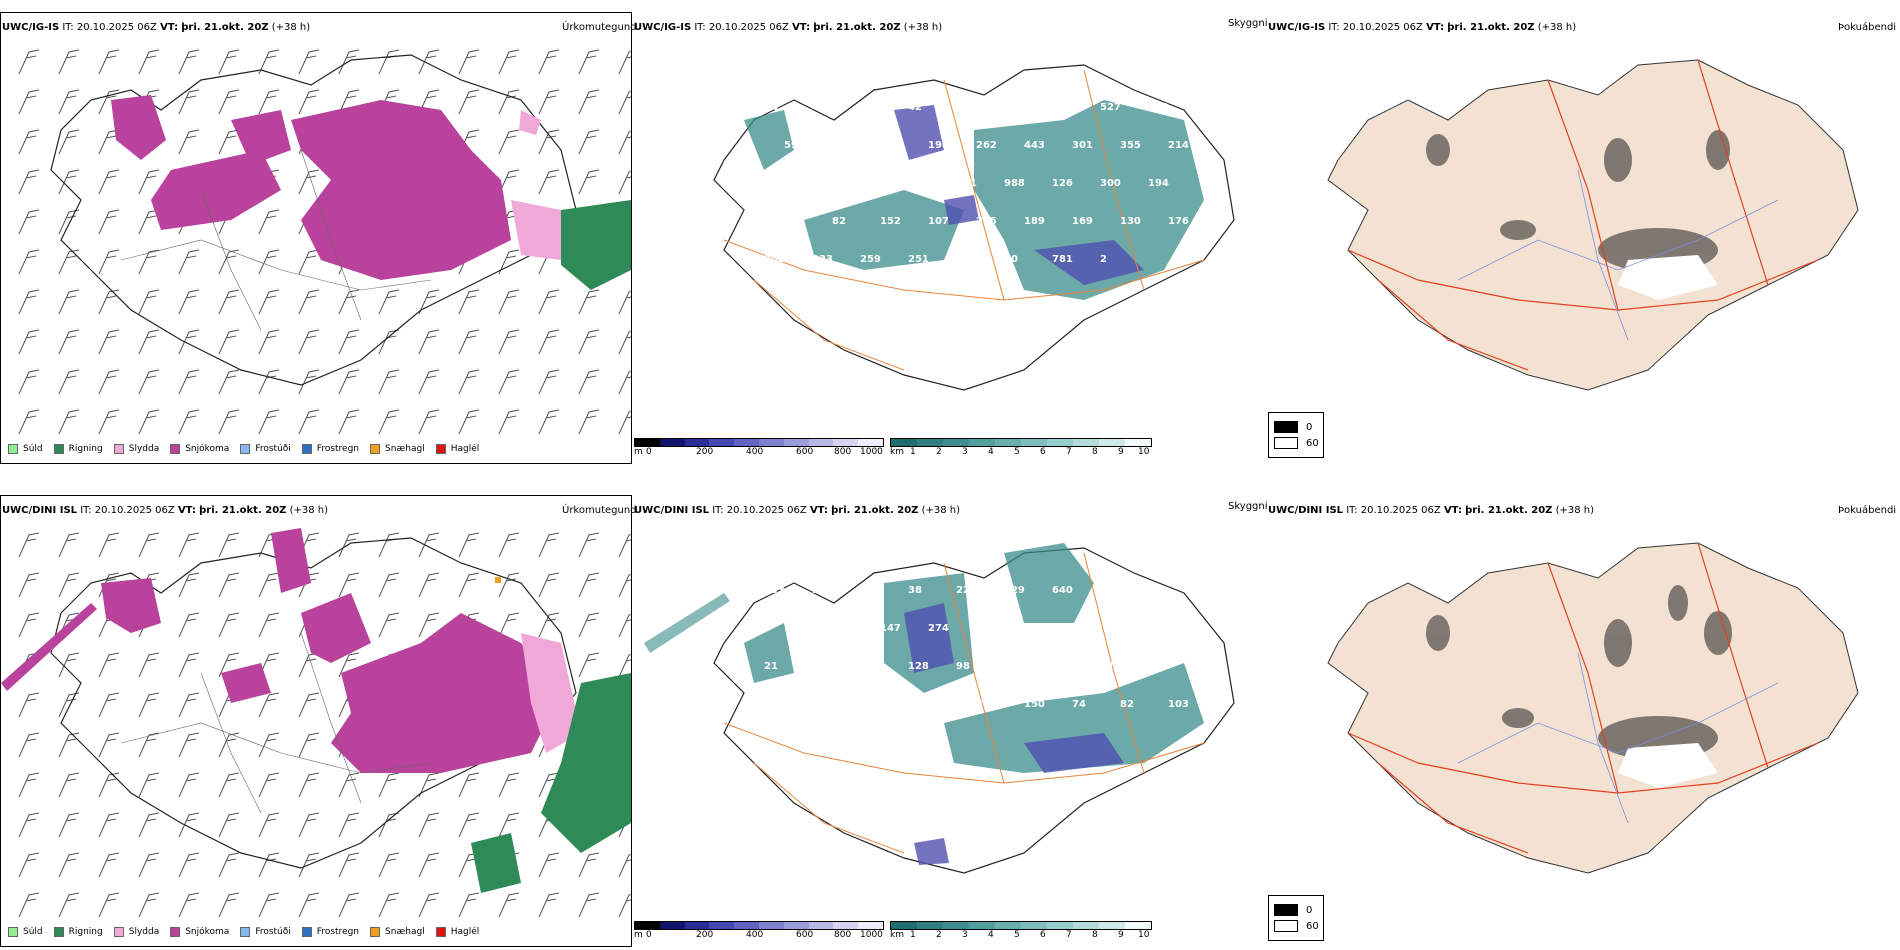 The image size is (1900, 950). What do you see at coordinates (1059, 107) in the screenshot?
I see `cloud-height-label: 20` at bounding box center [1059, 107].